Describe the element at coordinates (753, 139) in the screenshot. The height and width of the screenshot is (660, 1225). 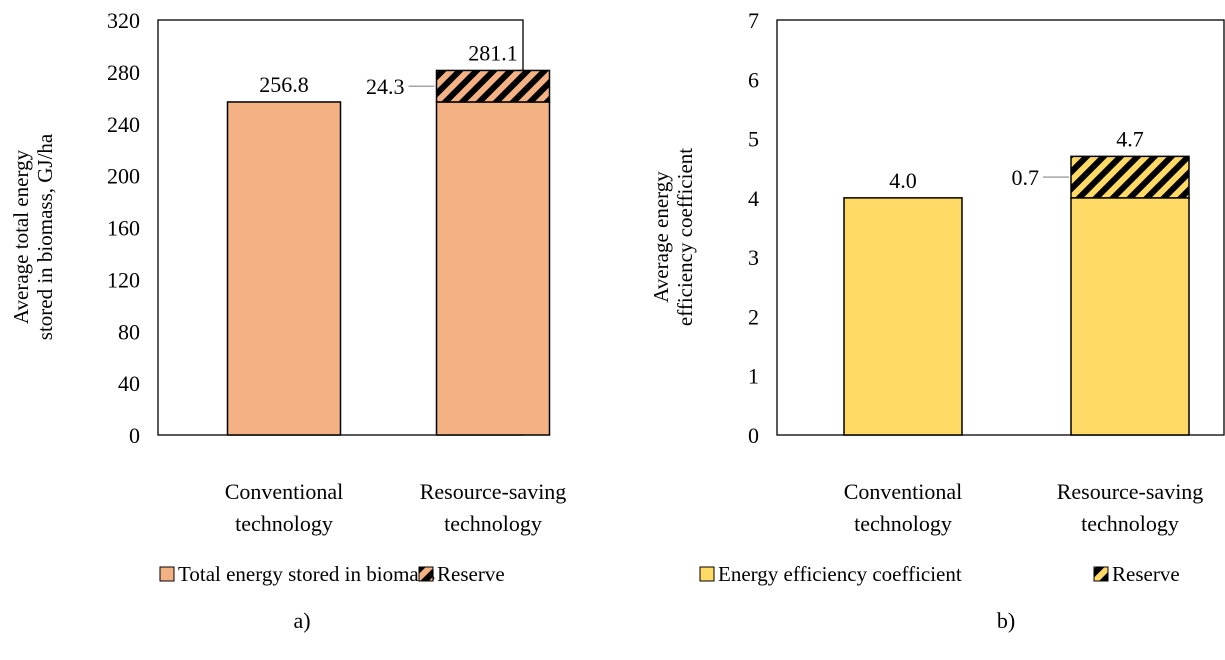
I see `y-tick-label: 5` at that location.